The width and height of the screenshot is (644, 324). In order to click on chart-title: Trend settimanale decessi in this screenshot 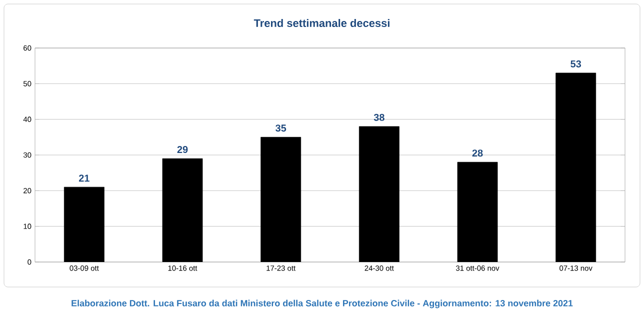, I will do `click(322, 23)`.